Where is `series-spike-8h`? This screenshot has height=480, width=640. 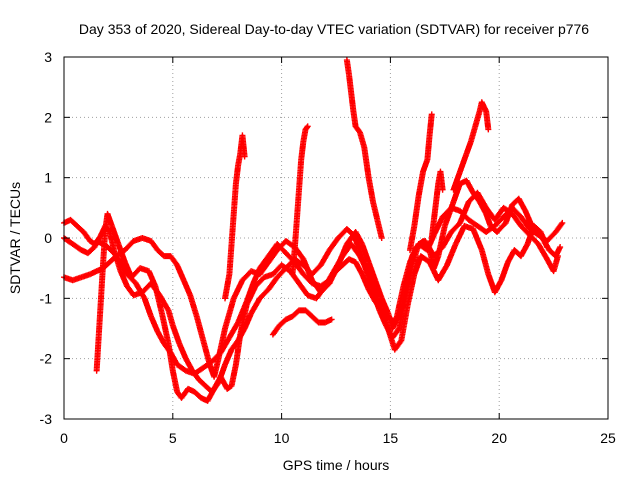
series-spike-8h is located at coordinates (235, 217).